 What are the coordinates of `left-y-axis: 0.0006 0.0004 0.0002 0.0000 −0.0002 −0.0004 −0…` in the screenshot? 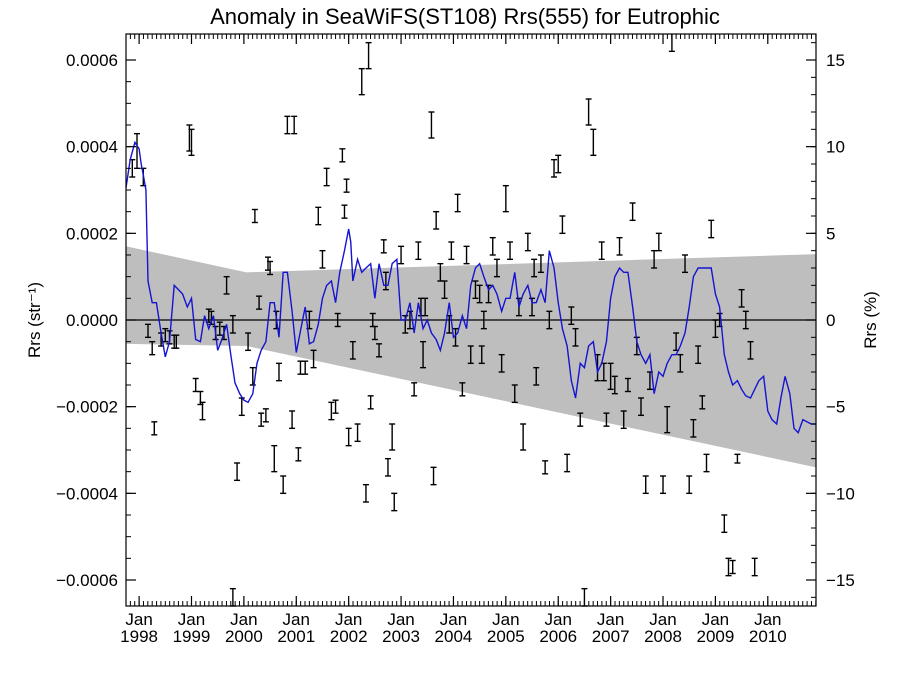 It's located at (96, 320).